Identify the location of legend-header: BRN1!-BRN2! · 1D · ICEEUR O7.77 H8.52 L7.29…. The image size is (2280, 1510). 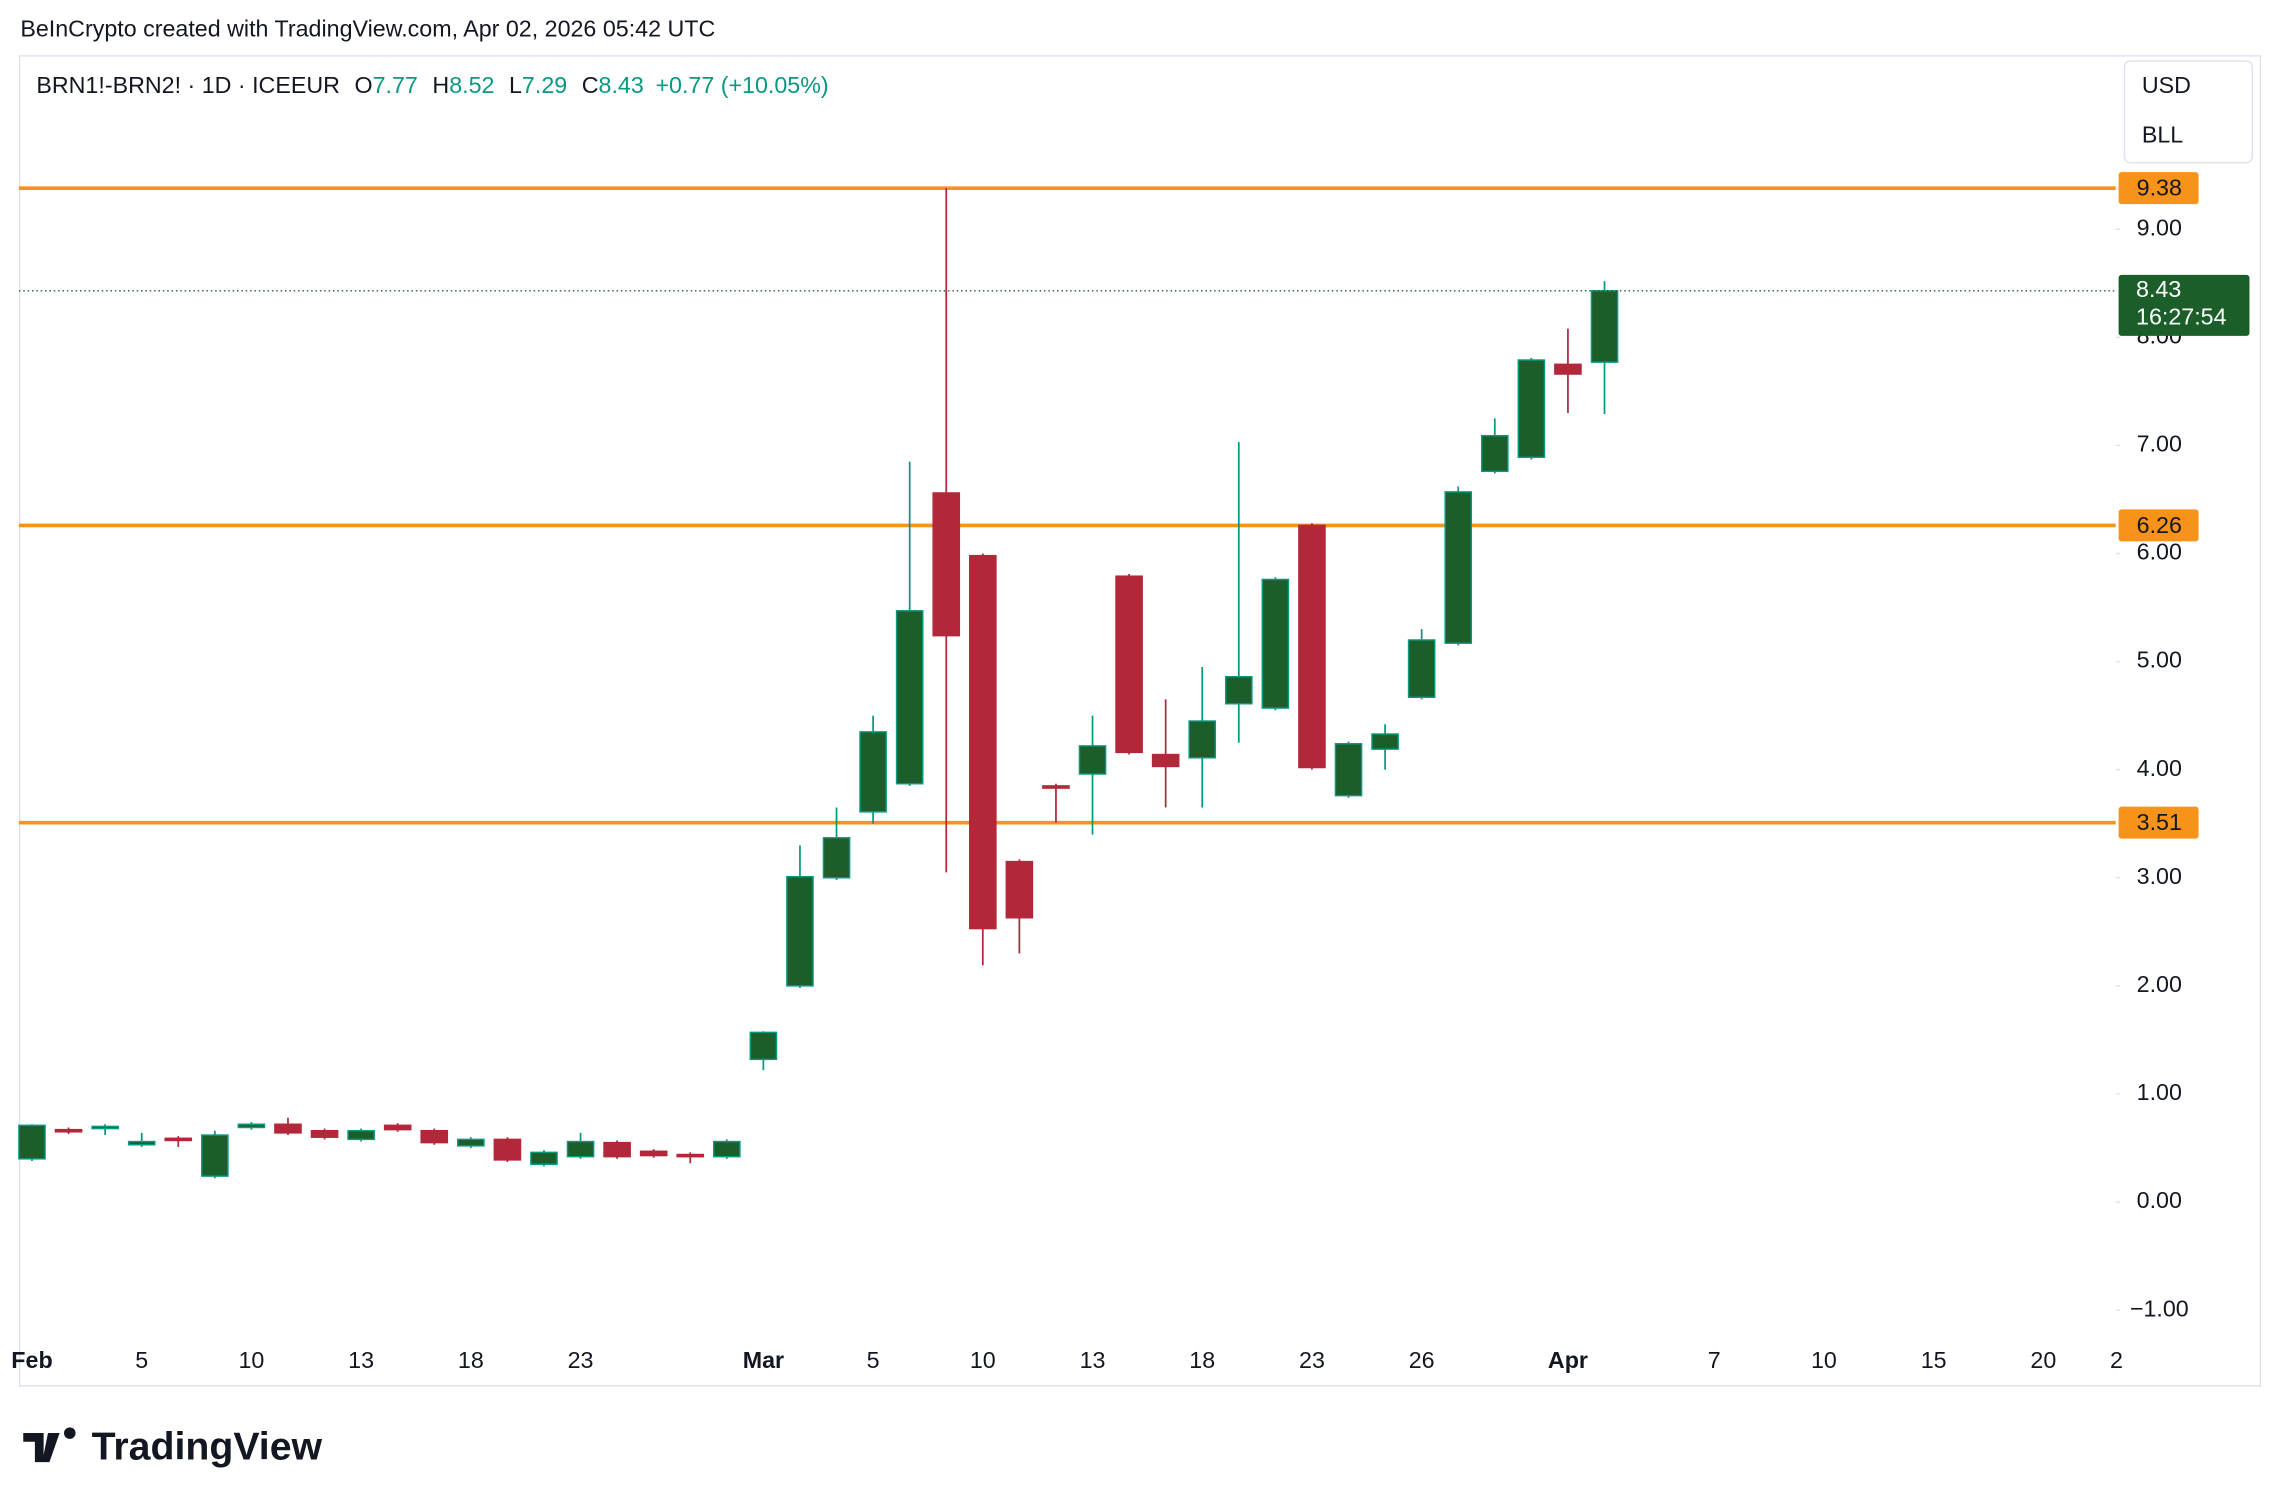
(432, 85).